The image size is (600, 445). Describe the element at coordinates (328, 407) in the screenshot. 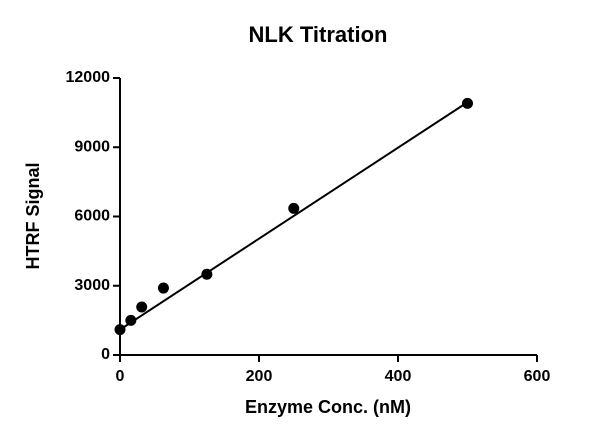

I see `x-axis-label: Enzyme Conc. (nM)` at that location.